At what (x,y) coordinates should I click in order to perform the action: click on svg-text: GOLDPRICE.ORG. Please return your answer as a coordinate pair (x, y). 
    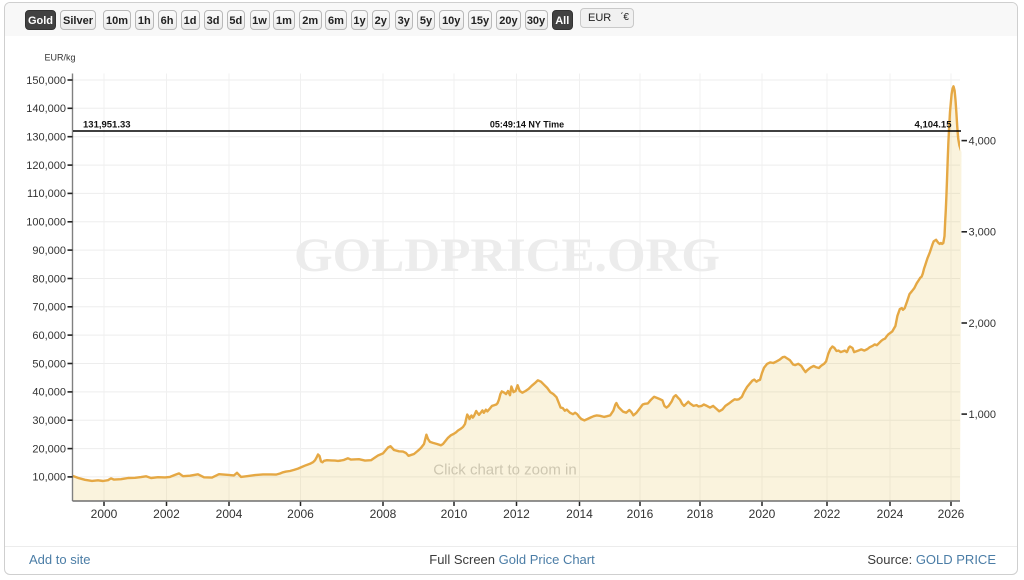
    Looking at the image, I should click on (507, 255).